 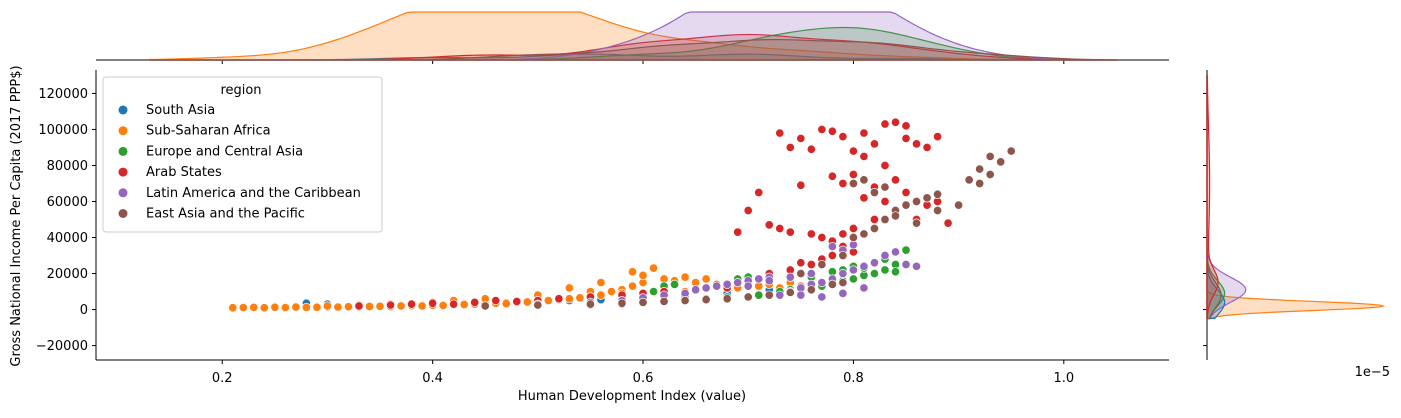 What do you see at coordinates (225, 214) in the screenshot?
I see `legend-entry-label: East Asia and the Pacific` at bounding box center [225, 214].